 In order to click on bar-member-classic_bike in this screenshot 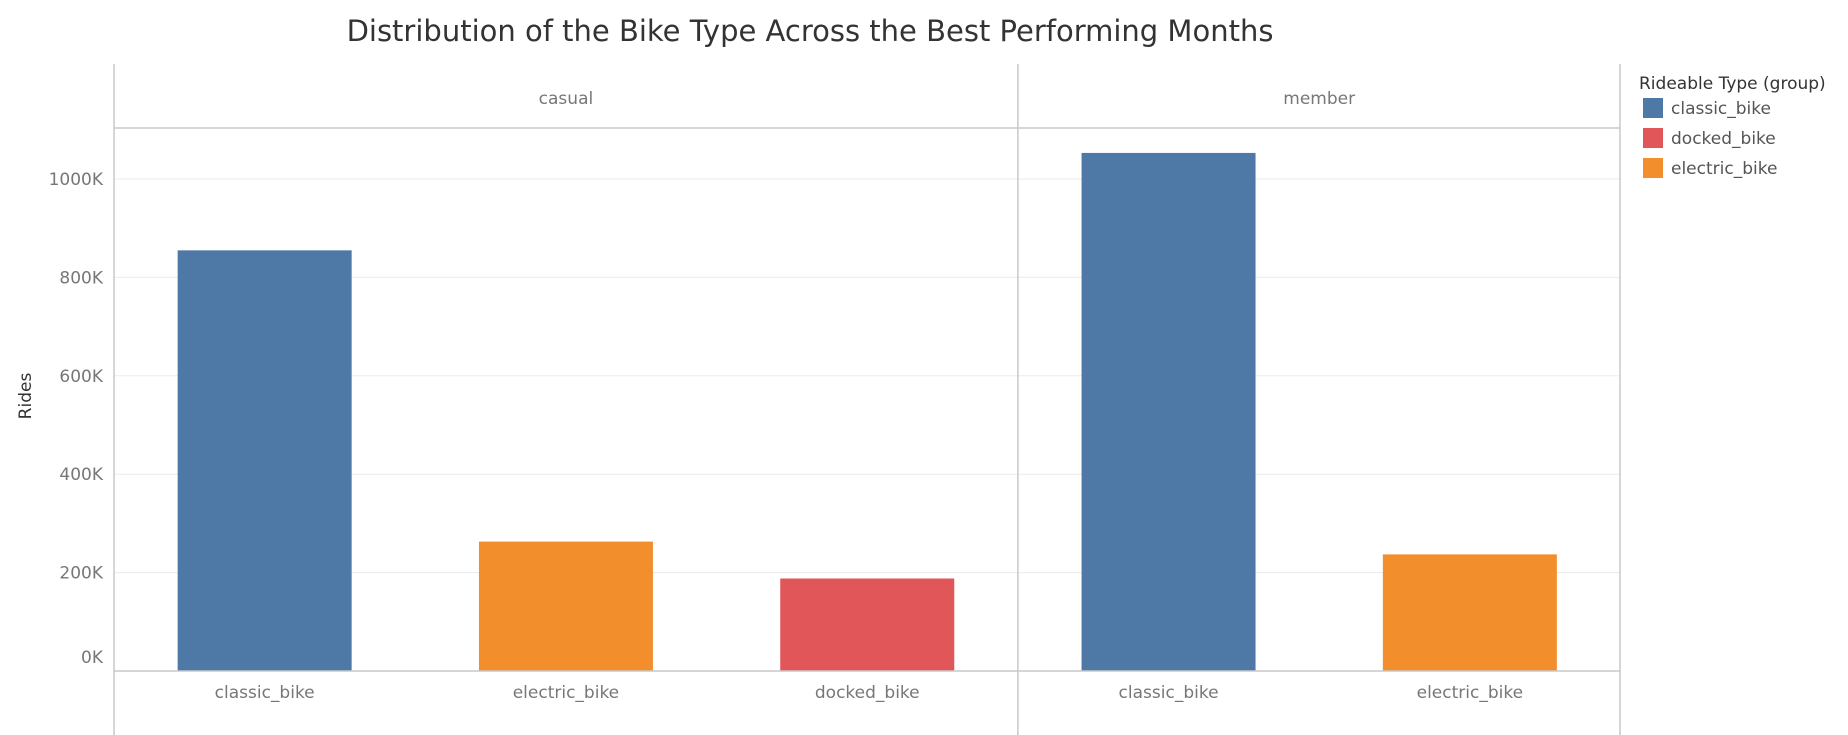, I will do `click(1168, 411)`.